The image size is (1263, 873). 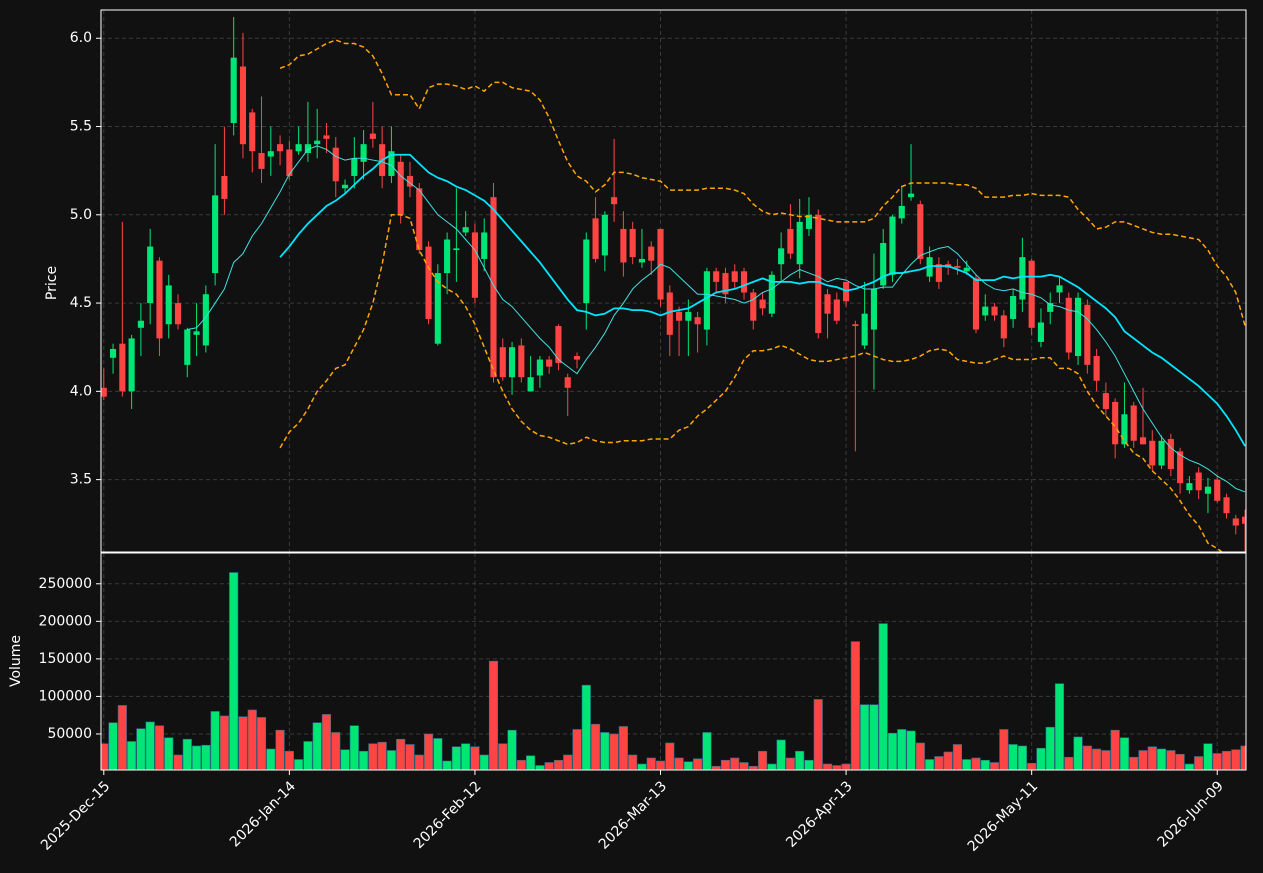 What do you see at coordinates (81, 127) in the screenshot?
I see `y-tick-label: 5.5` at bounding box center [81, 127].